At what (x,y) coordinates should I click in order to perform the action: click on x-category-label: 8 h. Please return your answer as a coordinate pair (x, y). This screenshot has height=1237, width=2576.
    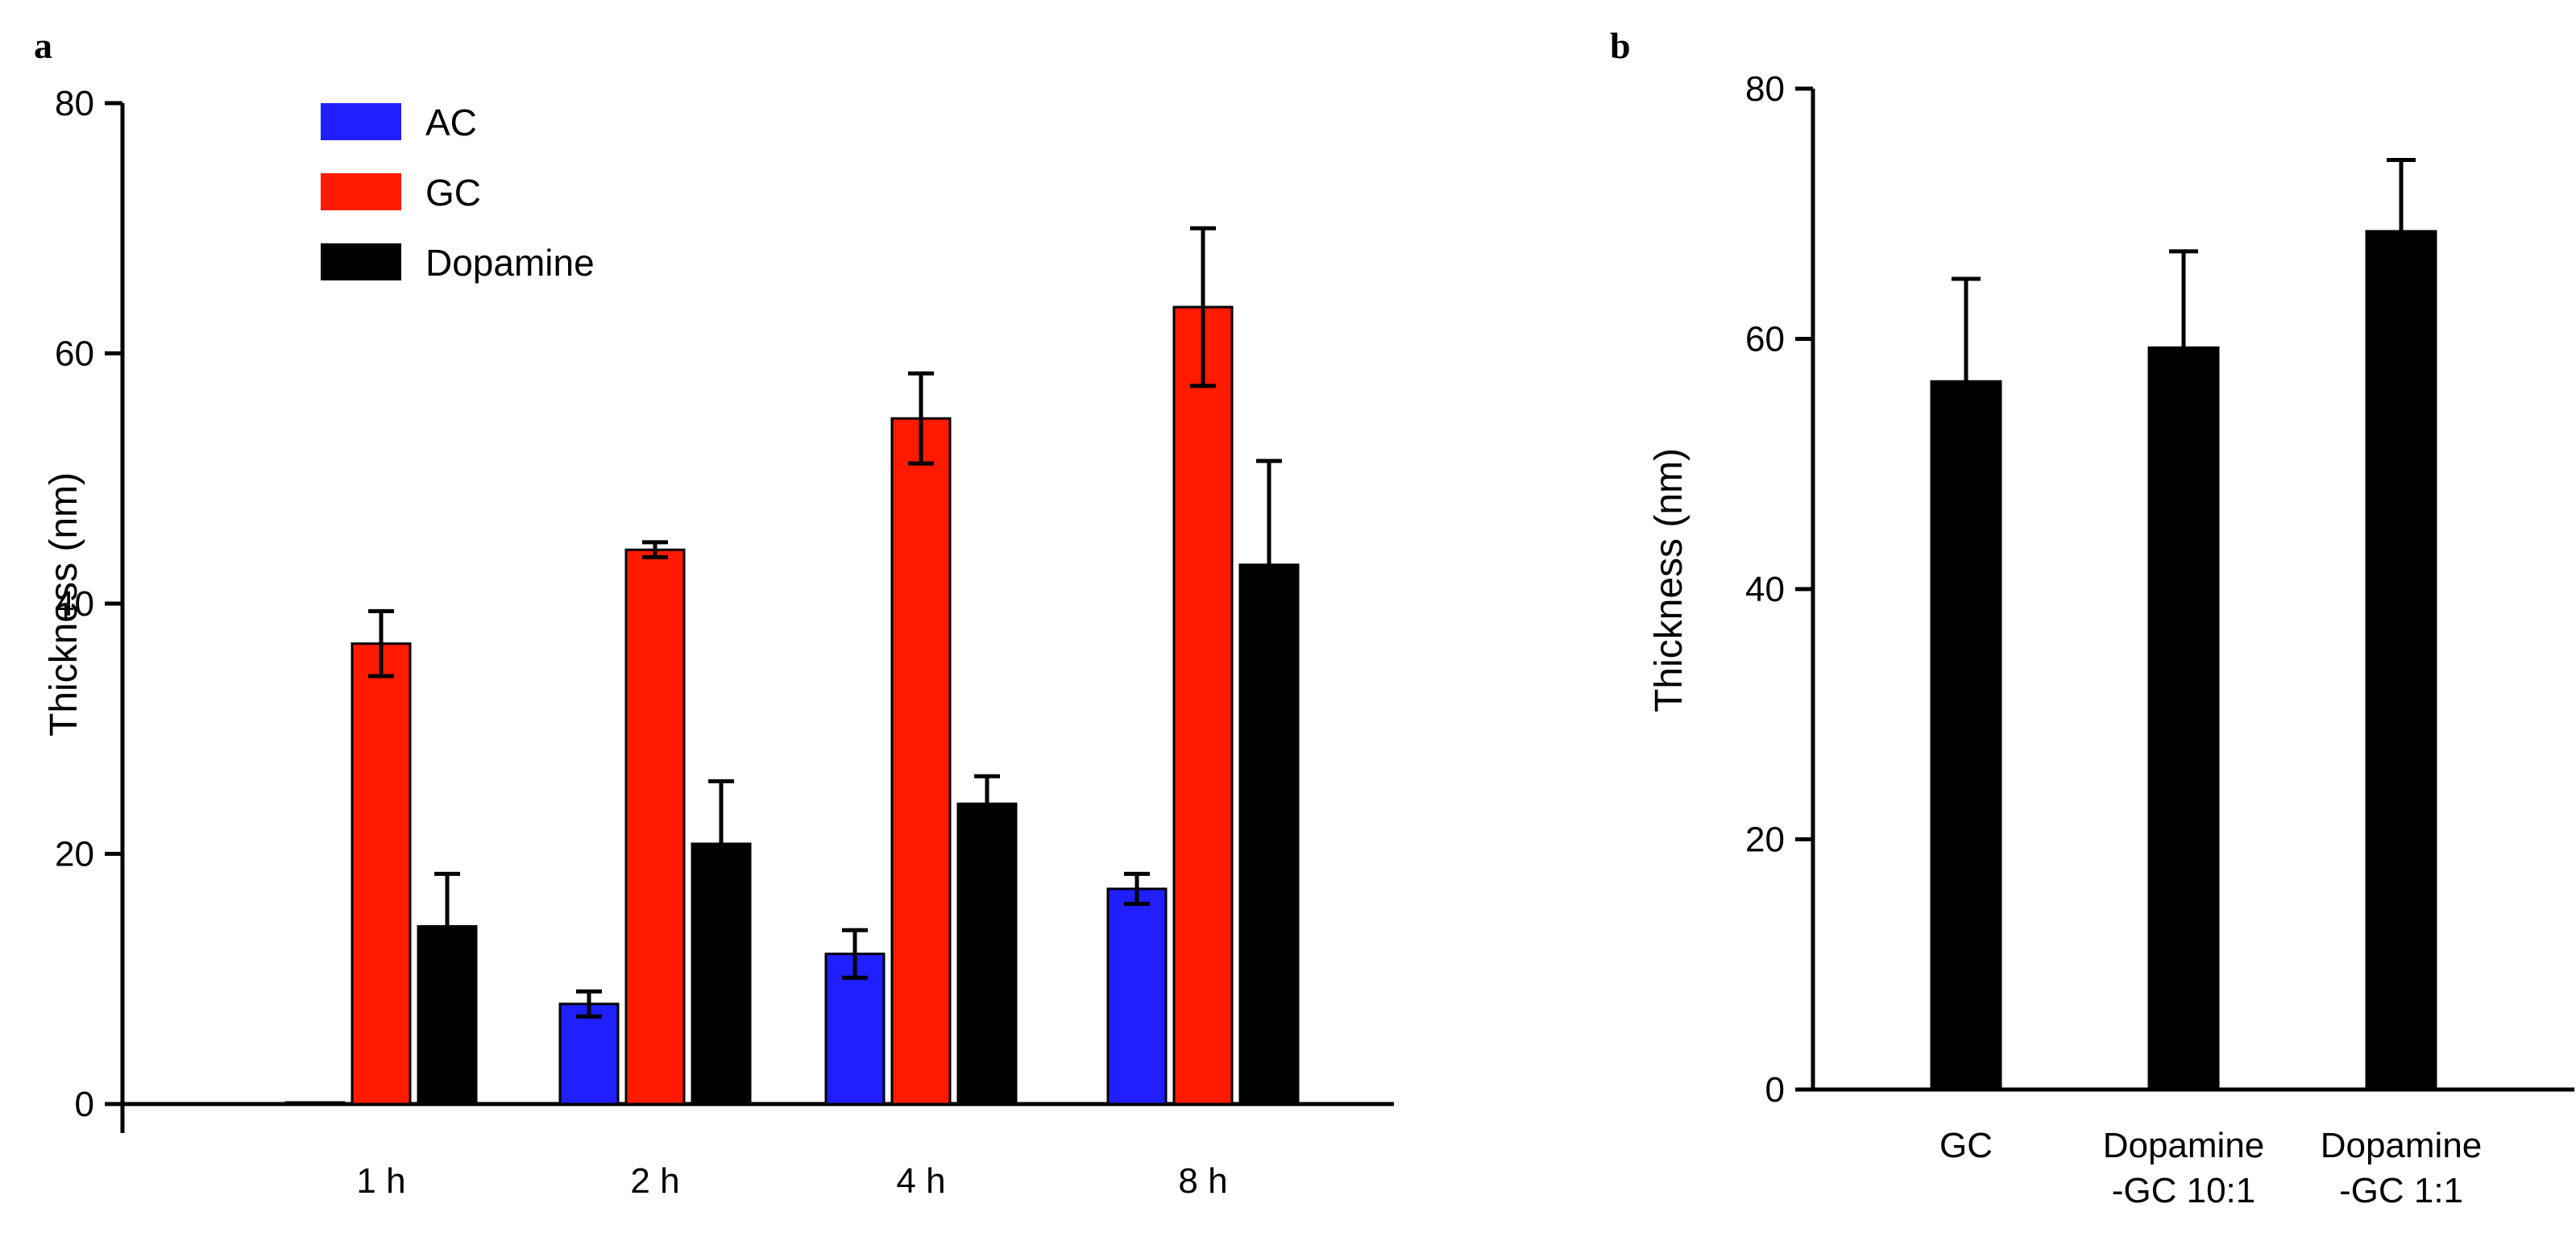
    Looking at the image, I should click on (1202, 1181).